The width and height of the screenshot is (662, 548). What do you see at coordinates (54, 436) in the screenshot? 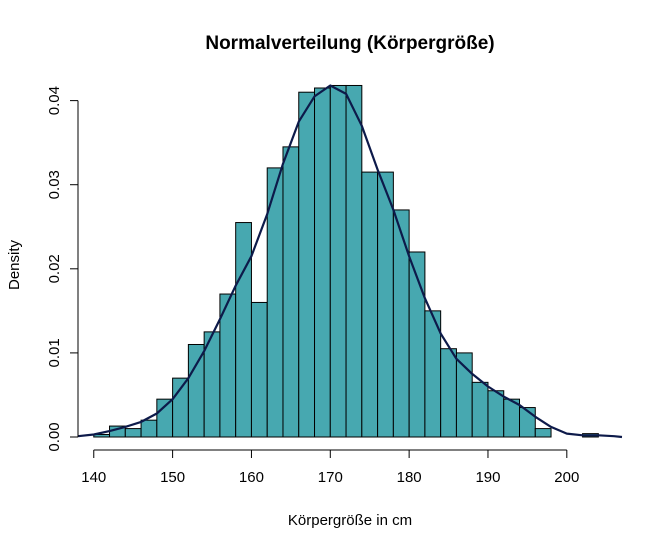
I see `y-tick-label: 0.00` at bounding box center [54, 436].